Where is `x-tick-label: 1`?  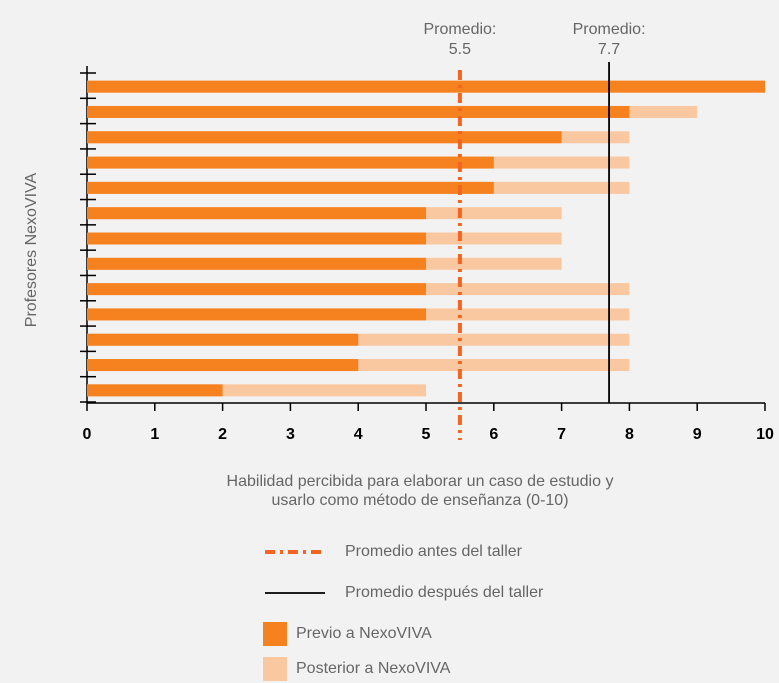
x-tick-label: 1 is located at coordinates (154, 434).